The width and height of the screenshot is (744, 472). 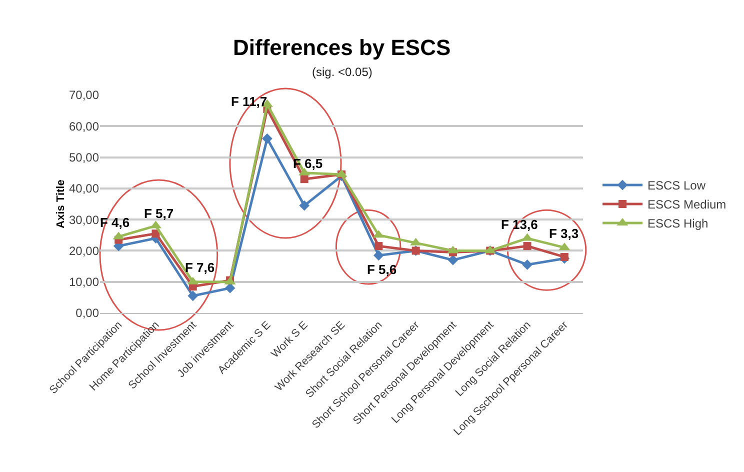 I want to click on y-axis-title: Axis Title, so click(x=60, y=204).